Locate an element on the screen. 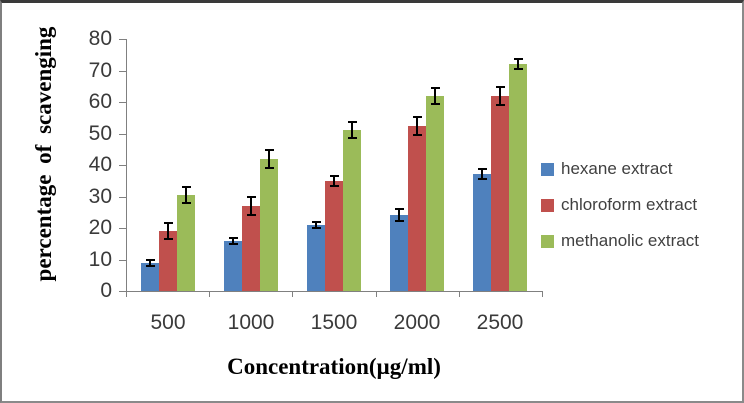 Image resolution: width=744 pixels, height=403 pixels. legend-item-methanolic: methanolic extract is located at coordinates (620, 241).